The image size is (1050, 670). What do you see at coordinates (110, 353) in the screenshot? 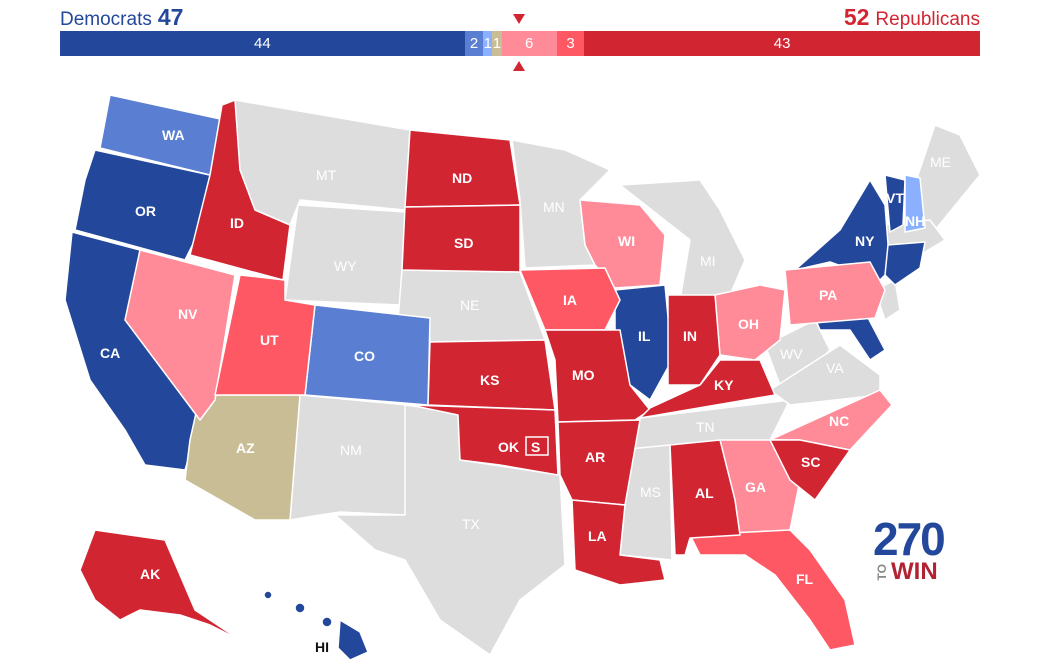
I see `label-CA: CA` at bounding box center [110, 353].